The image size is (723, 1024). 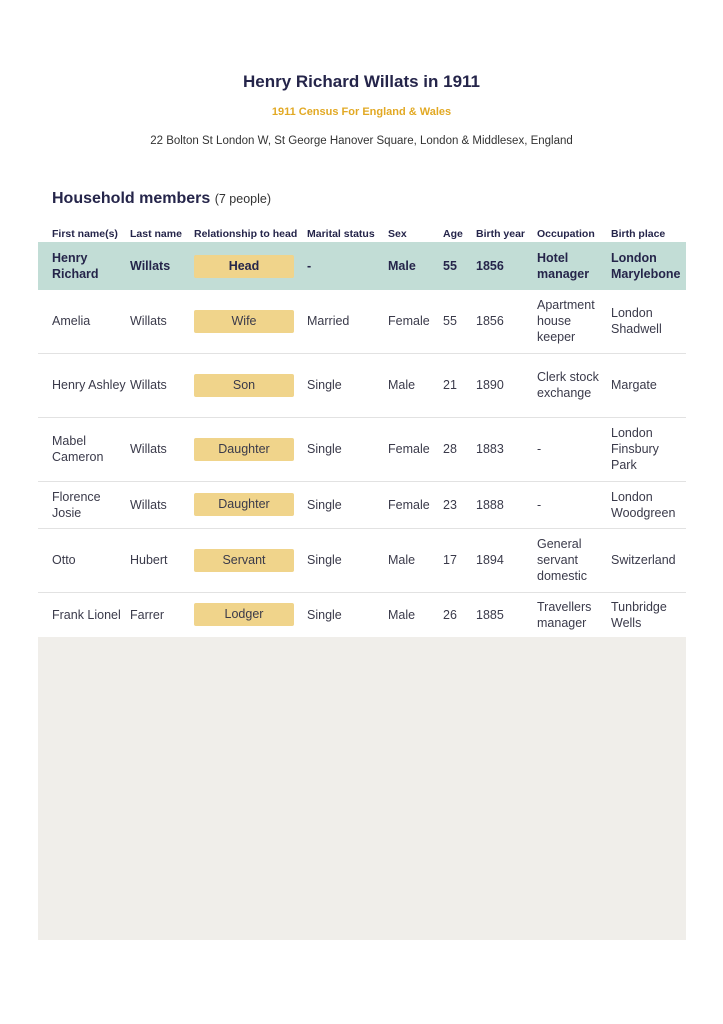 What do you see at coordinates (162, 560) in the screenshot?
I see `cell-last: Hubert` at bounding box center [162, 560].